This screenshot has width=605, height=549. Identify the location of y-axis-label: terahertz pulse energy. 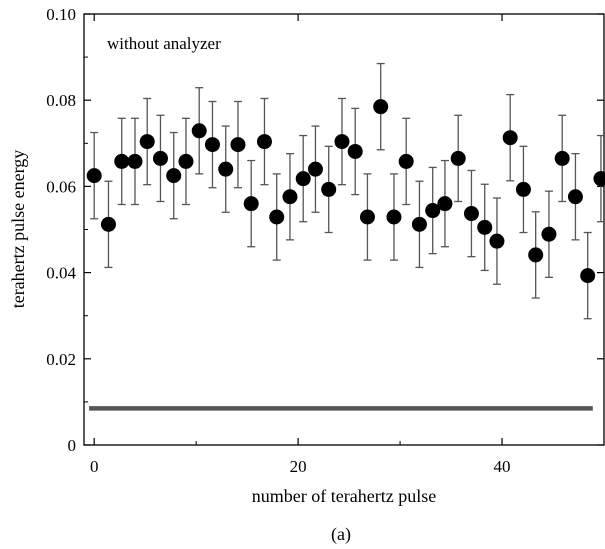
(18, 229).